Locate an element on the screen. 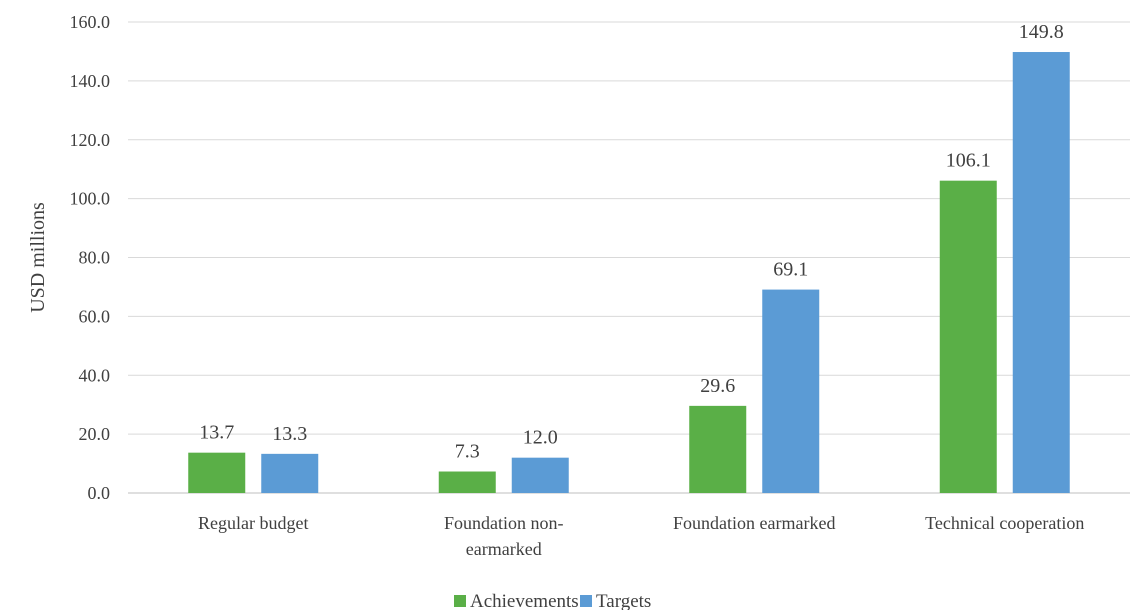 The height and width of the screenshot is (610, 1135). y-axis-ticks: 0.0 20.0 40.0 60.0 80.0 100.0 120.0 140.0 160.0 is located at coordinates (90, 257).